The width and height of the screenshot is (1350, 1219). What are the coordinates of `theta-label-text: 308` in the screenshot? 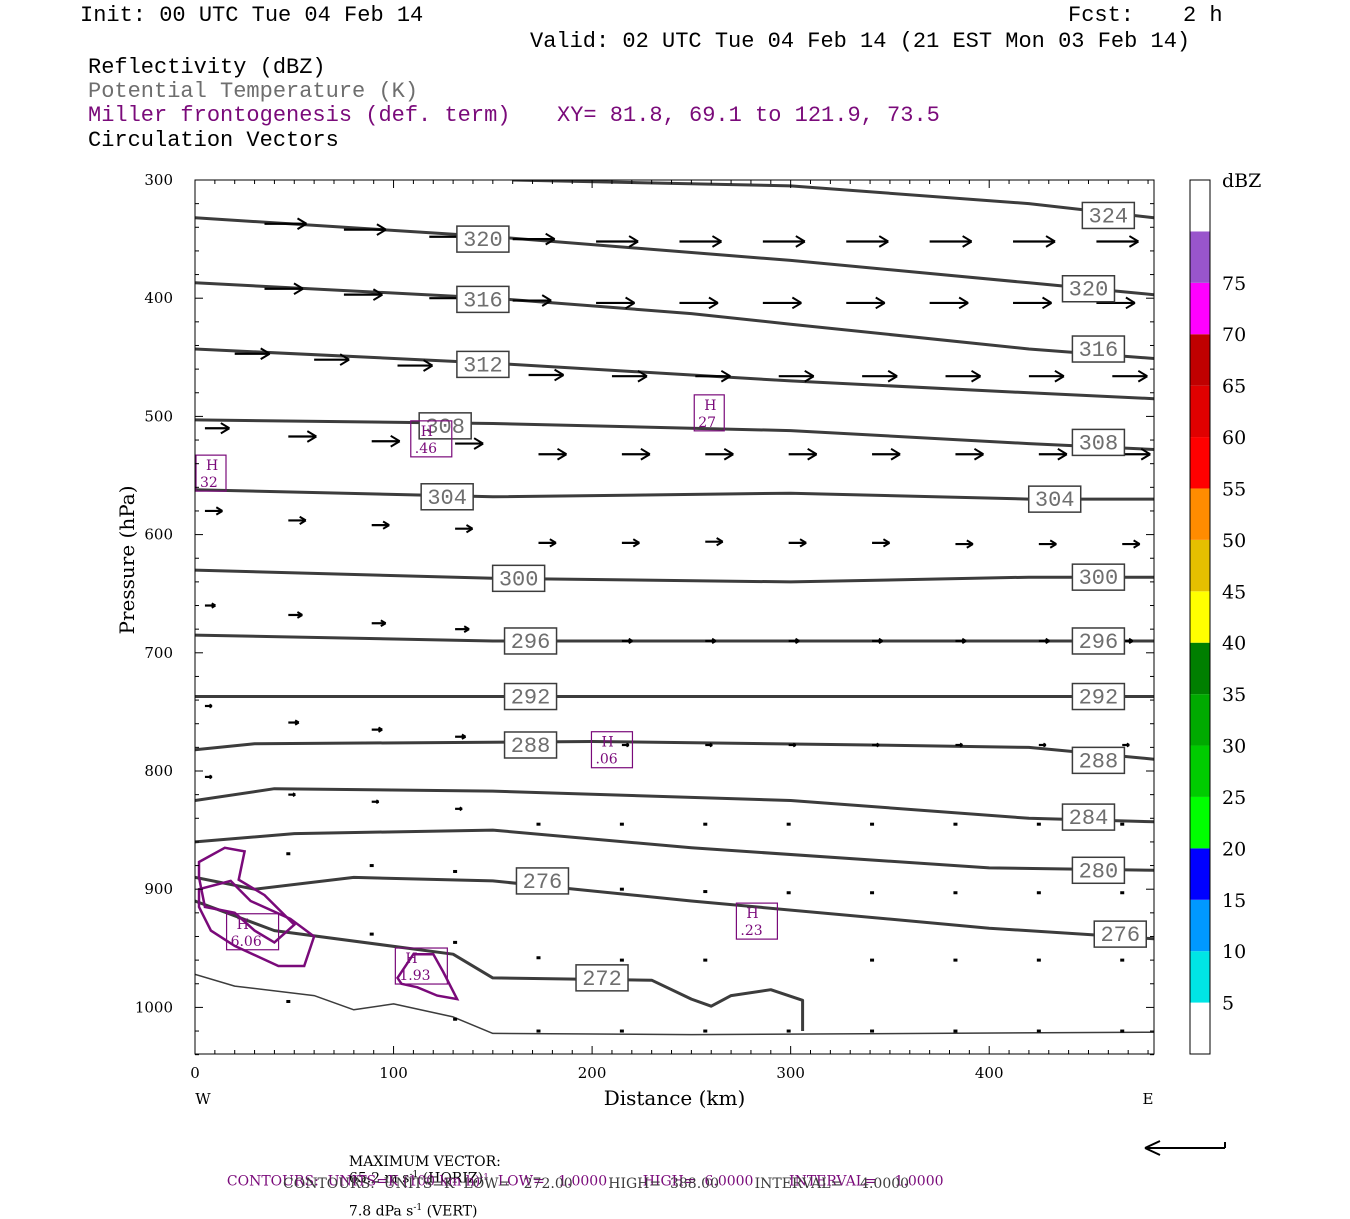 It's located at (1099, 443).